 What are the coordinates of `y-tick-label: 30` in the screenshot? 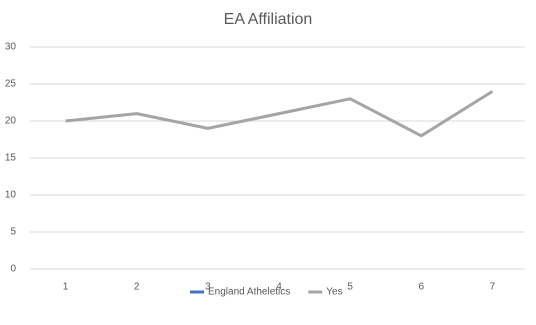 It's located at (11, 47).